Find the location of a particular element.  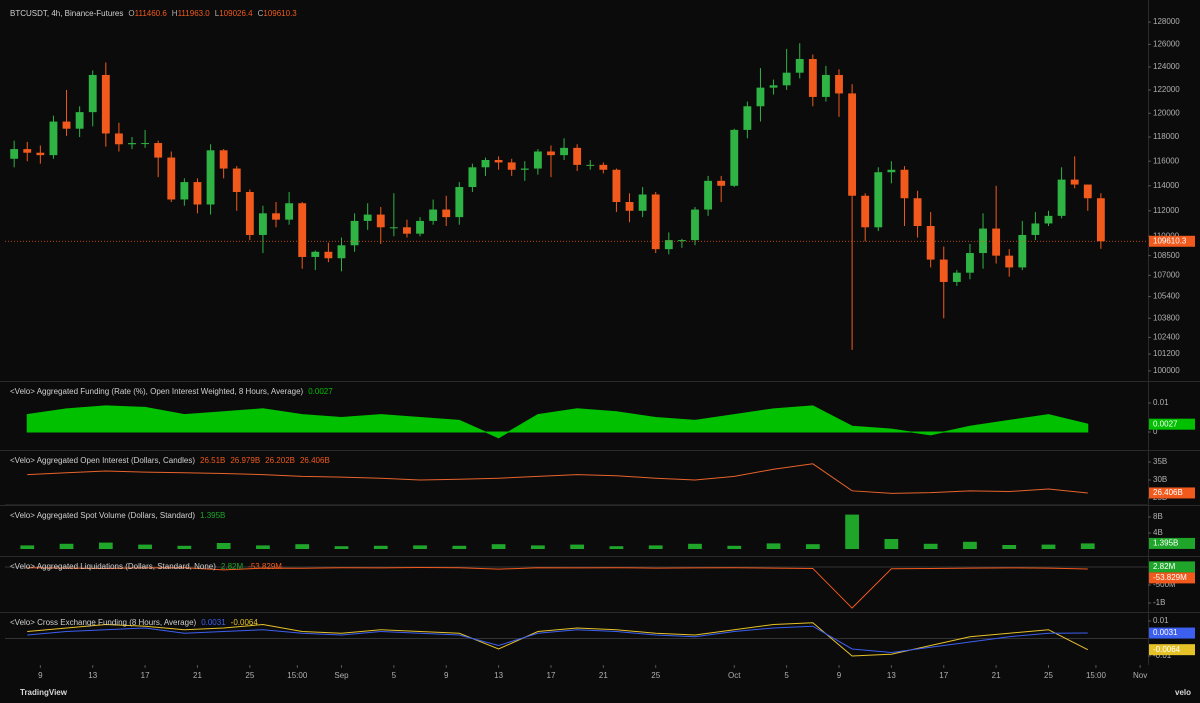

y-tick-label: -0.01 is located at coordinates (1162, 655).